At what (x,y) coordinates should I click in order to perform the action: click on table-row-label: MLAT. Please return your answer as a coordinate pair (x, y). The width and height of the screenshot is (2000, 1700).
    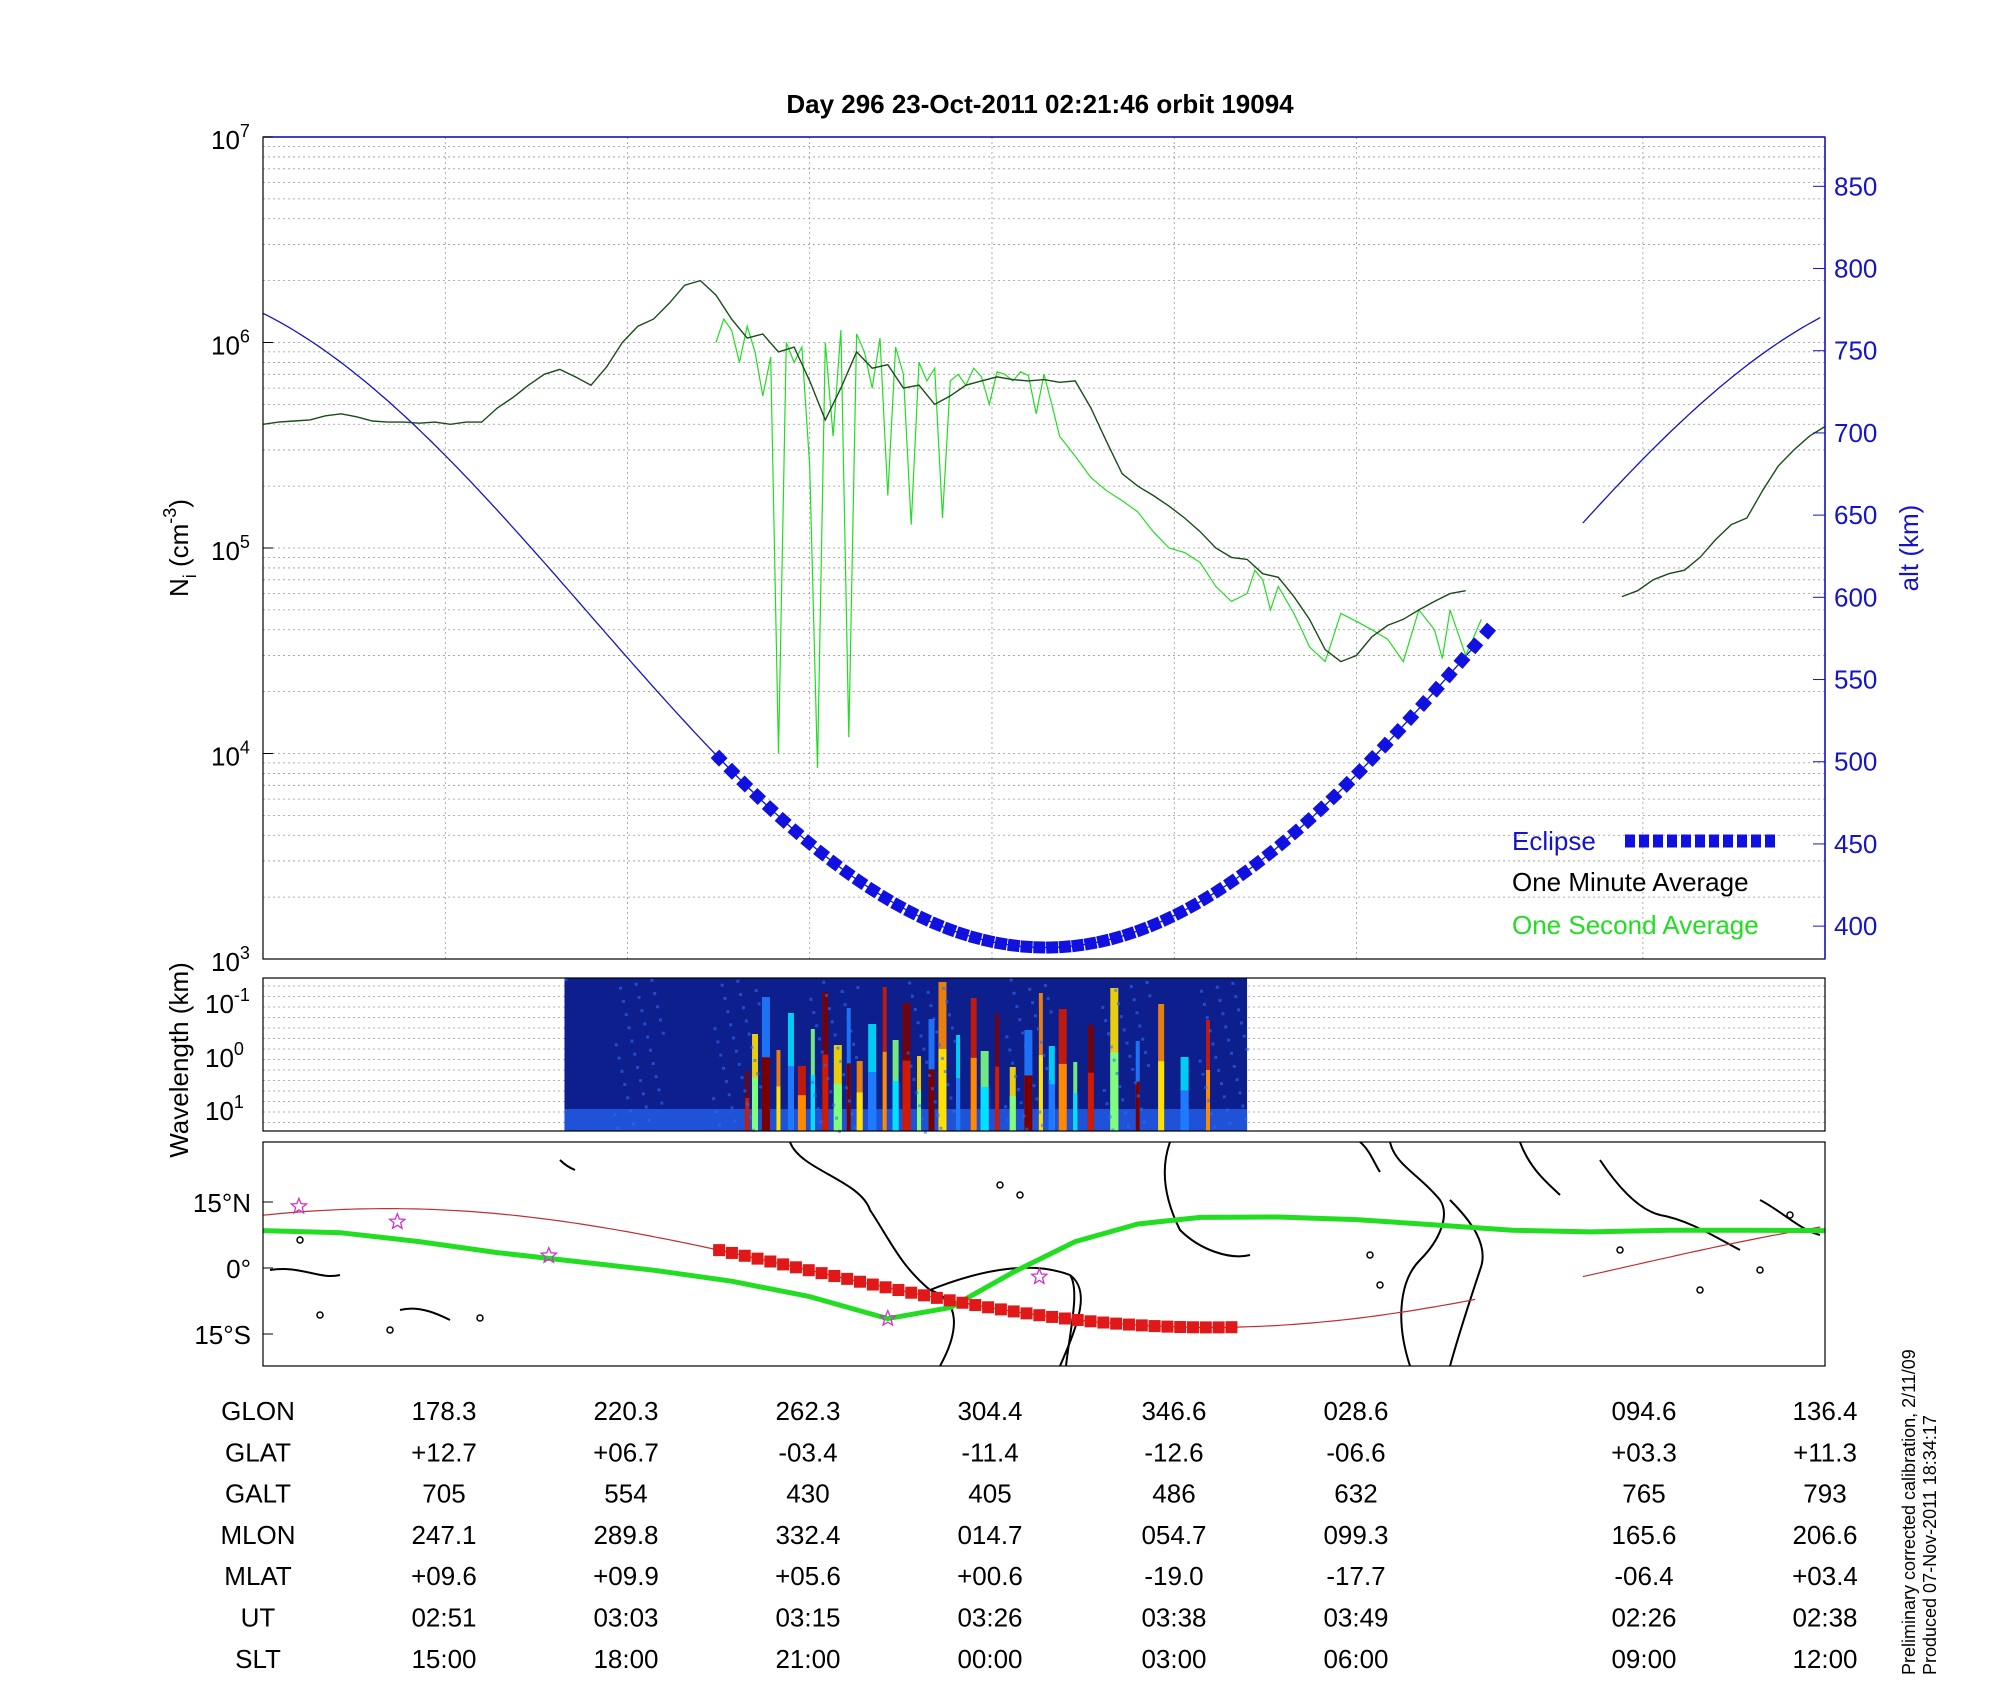
    Looking at the image, I should click on (258, 1576).